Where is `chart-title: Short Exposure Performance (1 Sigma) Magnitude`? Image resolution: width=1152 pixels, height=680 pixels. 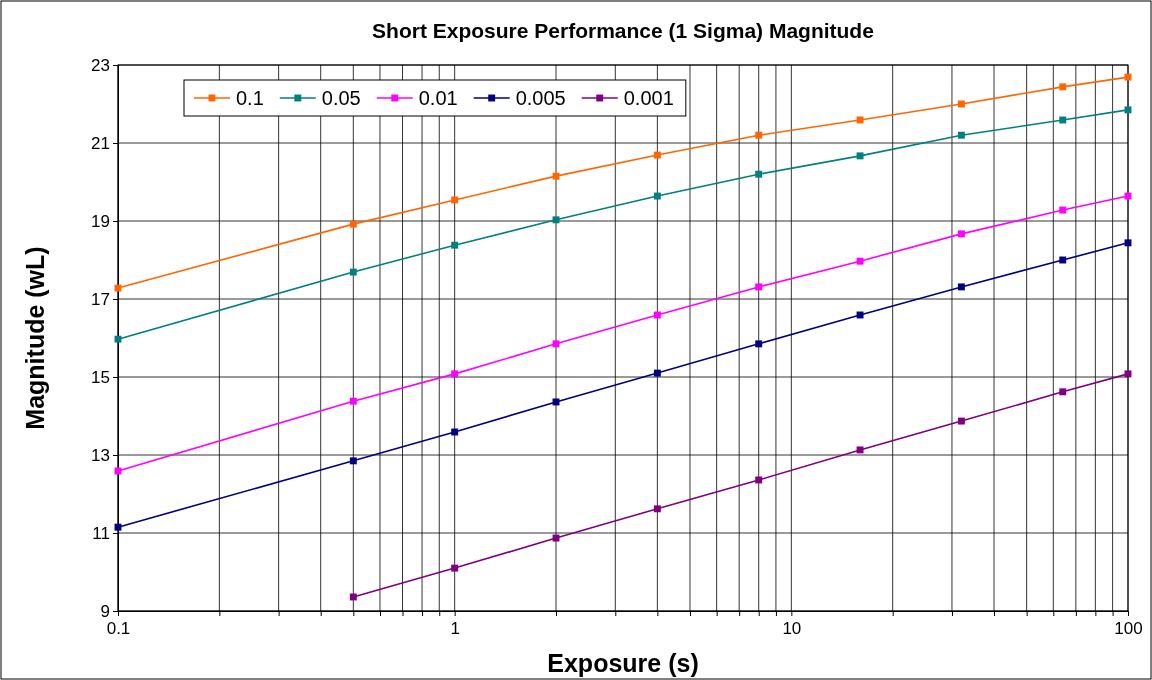 chart-title: Short Exposure Performance (1 Sigma) Magnitude is located at coordinates (623, 30).